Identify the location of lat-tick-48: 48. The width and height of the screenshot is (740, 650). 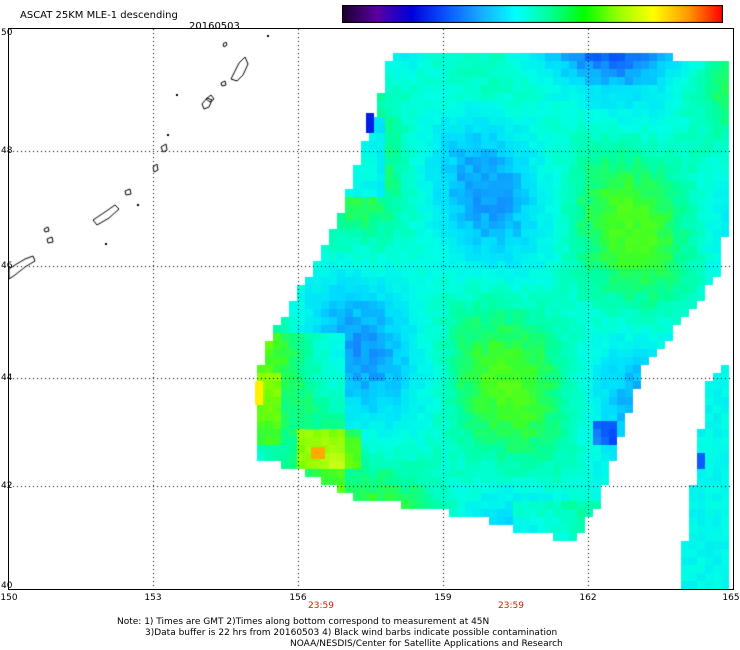
(7, 151).